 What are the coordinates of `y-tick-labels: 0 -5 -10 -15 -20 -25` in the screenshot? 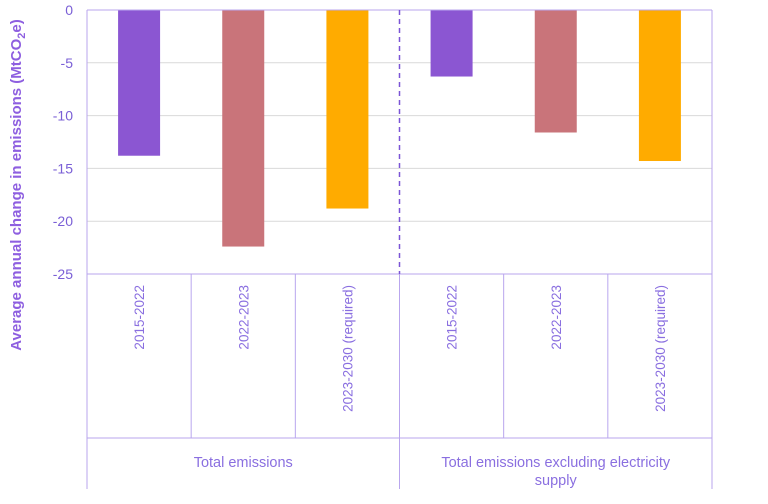 It's located at (63, 142).